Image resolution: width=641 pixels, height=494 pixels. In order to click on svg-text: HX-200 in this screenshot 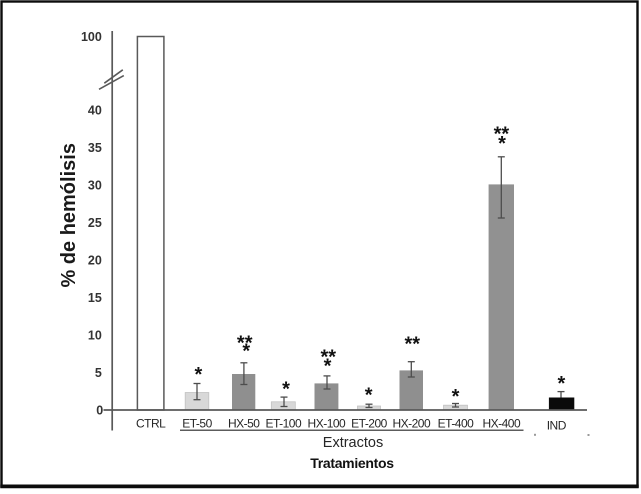, I will do `click(411, 424)`.